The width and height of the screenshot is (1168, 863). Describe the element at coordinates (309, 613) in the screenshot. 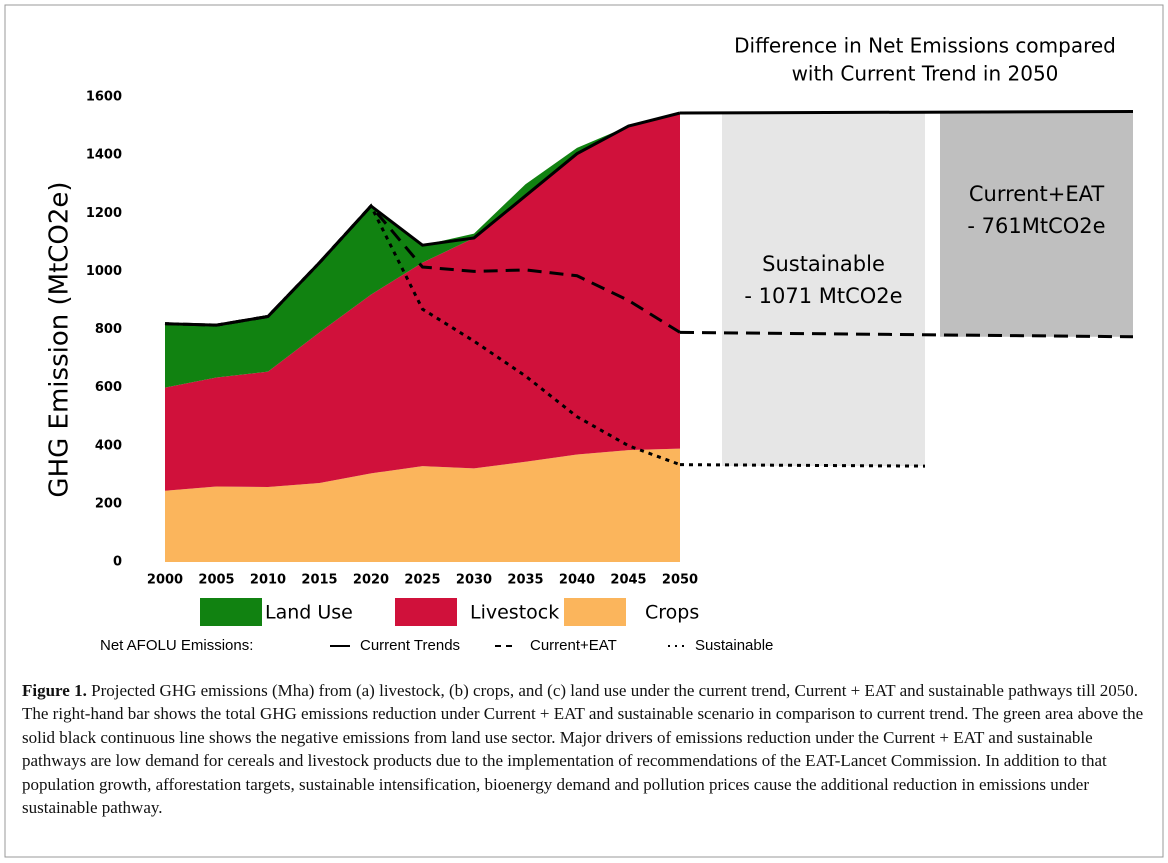

I see `legend-label: Land Use` at that location.